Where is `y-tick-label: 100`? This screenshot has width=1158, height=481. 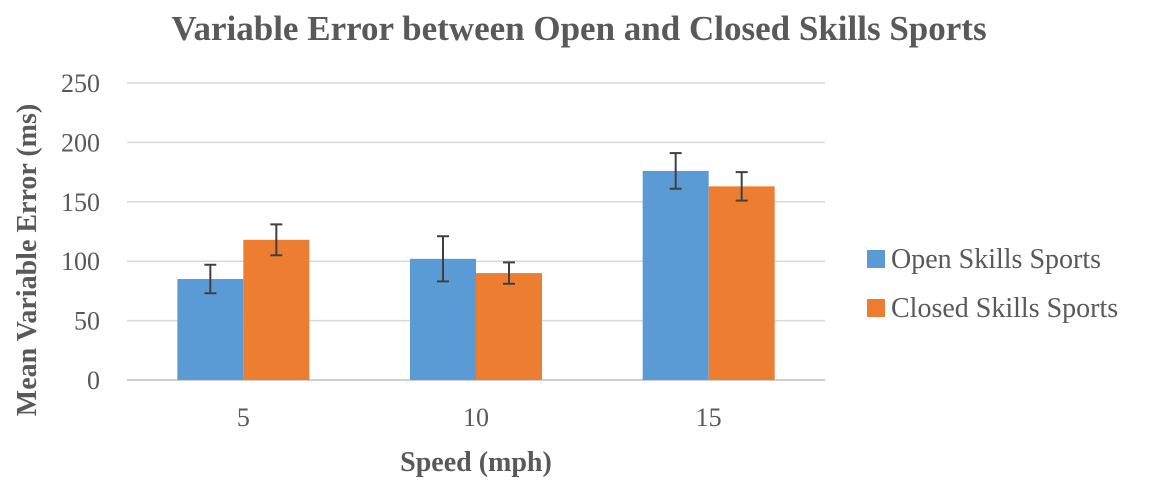
y-tick-label: 100 is located at coordinates (80, 261).